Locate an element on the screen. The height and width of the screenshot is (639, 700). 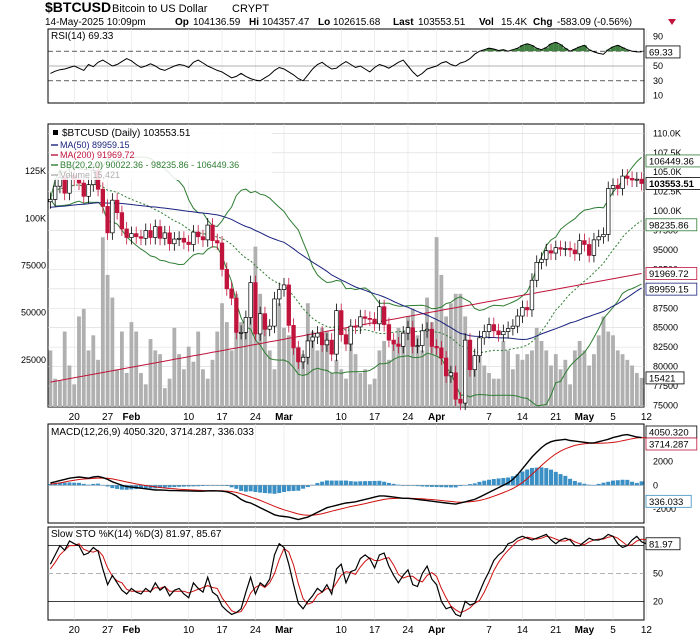
price-x-tick-label: 5 is located at coordinates (613, 417).